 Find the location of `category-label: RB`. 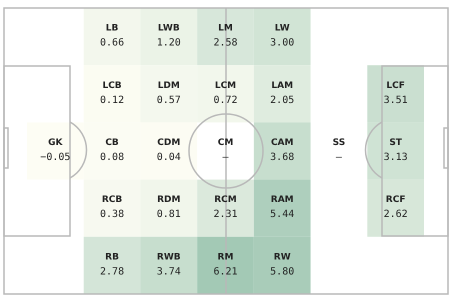

category-label: RB is located at coordinates (112, 257).